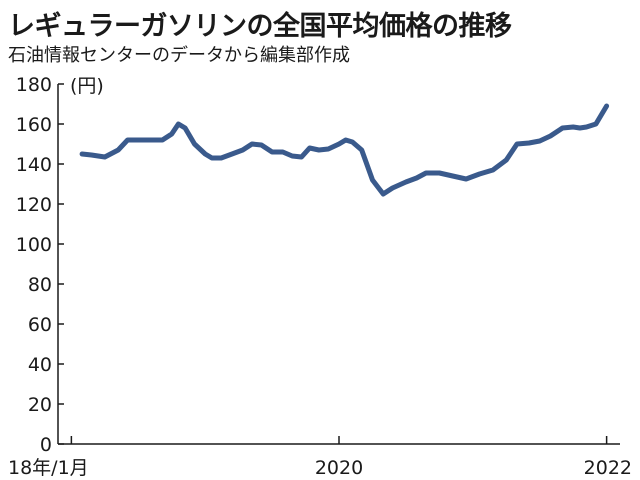  I want to click on x-tick-label: 2022, so click(608, 468).